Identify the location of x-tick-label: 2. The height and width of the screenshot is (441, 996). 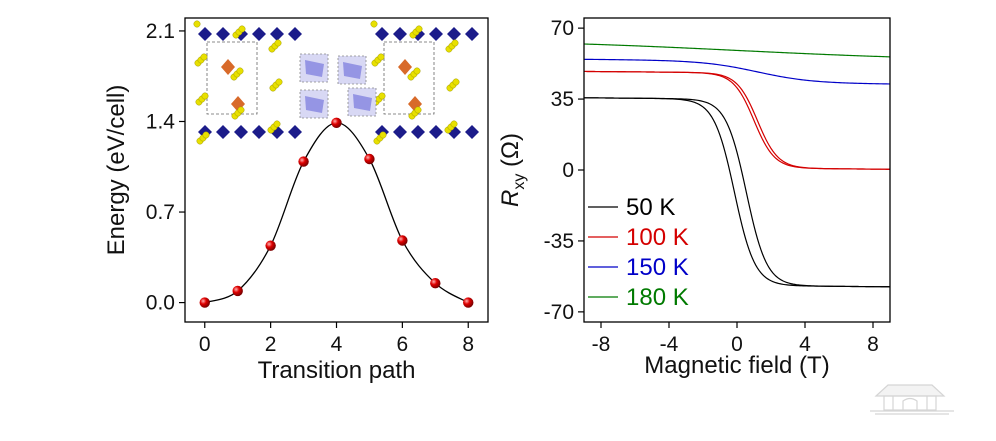
(271, 344).